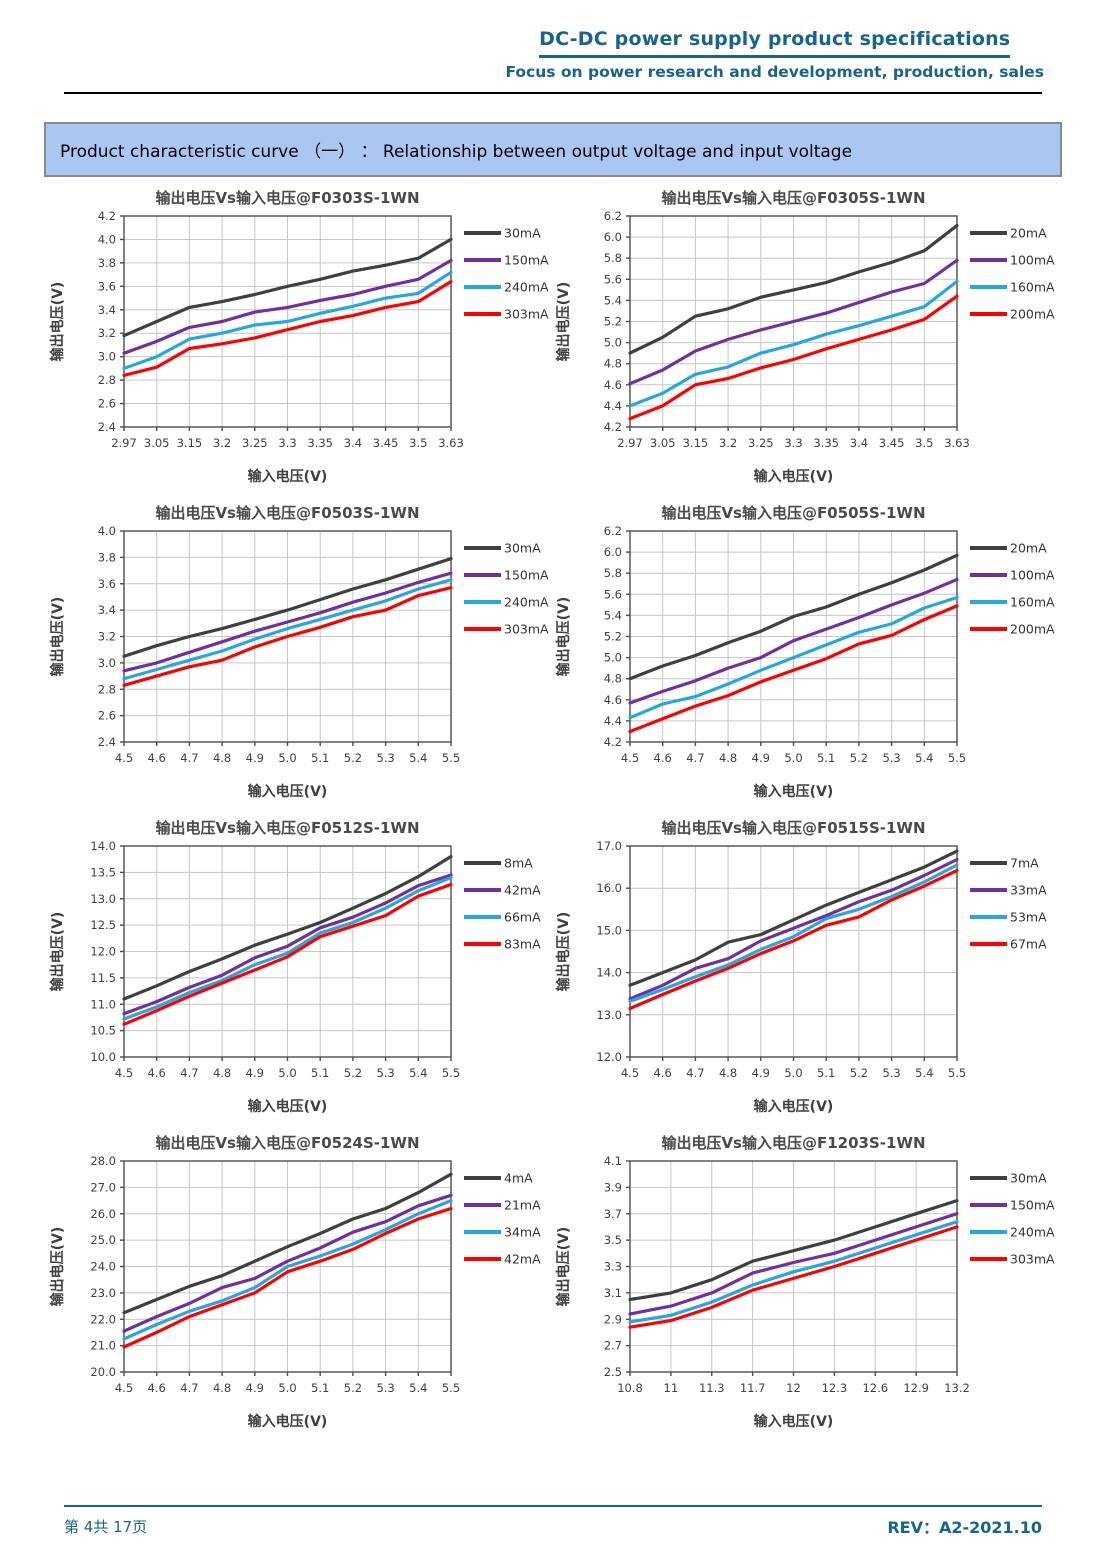 This screenshot has height=1567, width=1108. Describe the element at coordinates (875, 1388) in the screenshot. I see `x-tick-label: 12.6` at that location.